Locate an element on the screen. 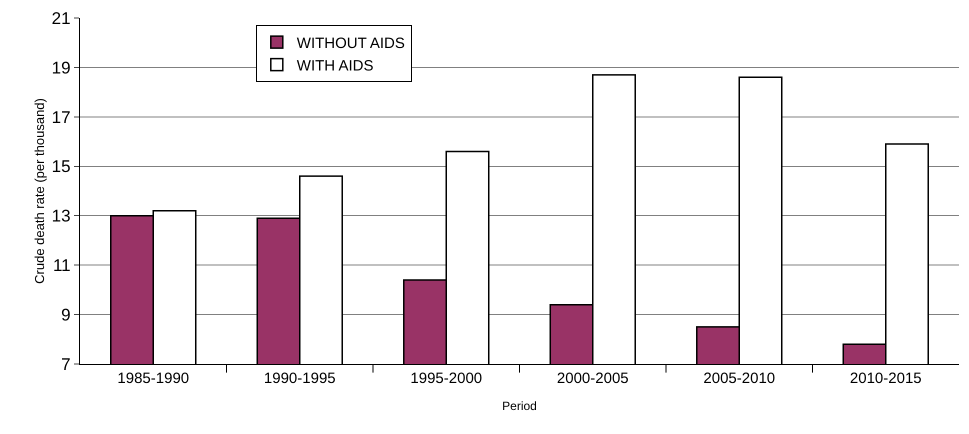 The image size is (969, 434). y-tick-label: 11 is located at coordinates (61, 266).